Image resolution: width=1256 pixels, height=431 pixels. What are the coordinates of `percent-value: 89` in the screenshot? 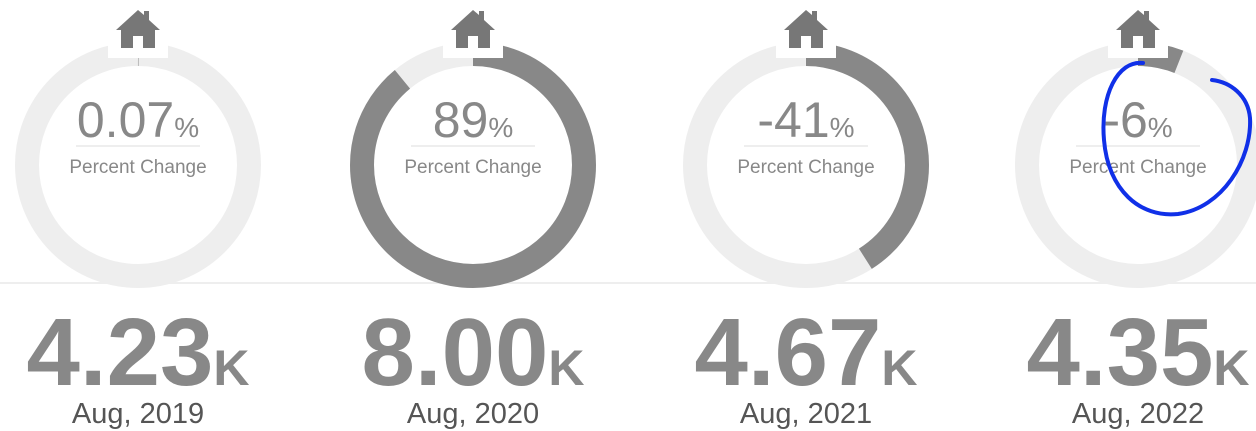 It's located at (461, 120).